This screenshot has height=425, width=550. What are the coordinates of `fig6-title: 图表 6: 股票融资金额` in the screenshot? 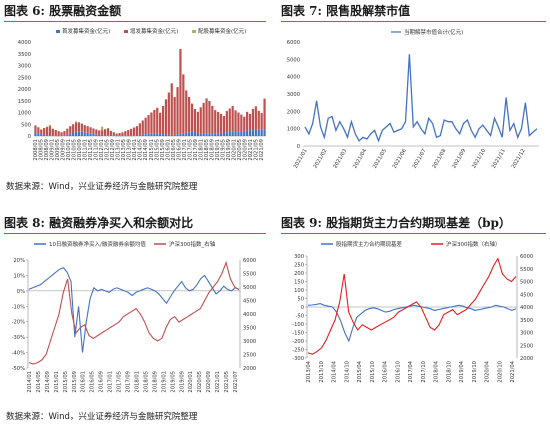 It's located at (63, 11).